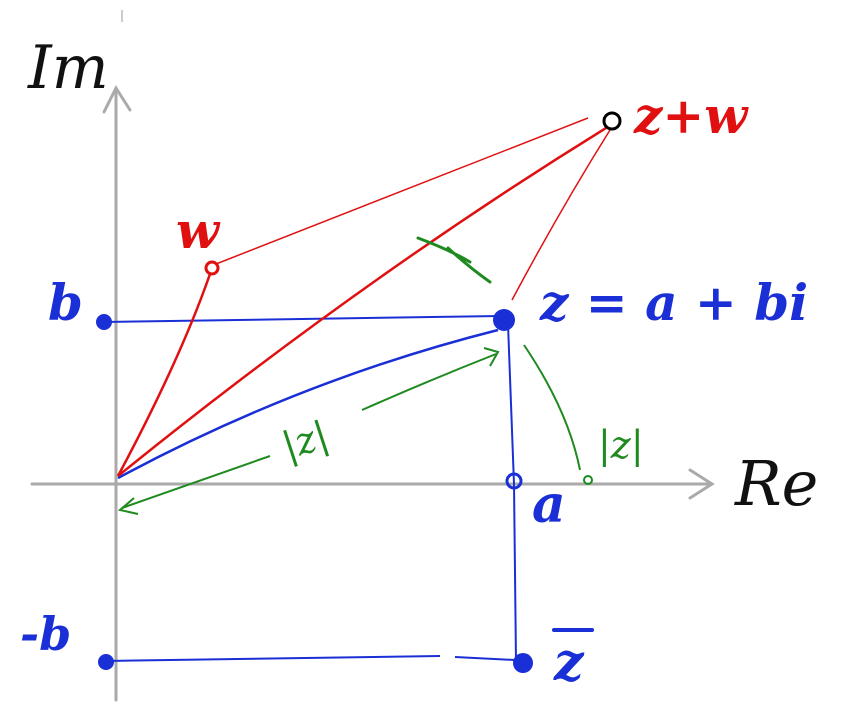 This screenshot has height=708, width=858. What do you see at coordinates (45, 634) in the screenshot?
I see `label-minus-b: -b` at bounding box center [45, 634].